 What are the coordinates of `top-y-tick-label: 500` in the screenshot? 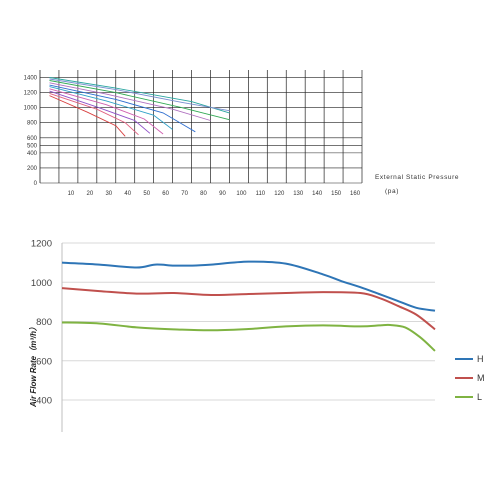 It's located at (32, 146).